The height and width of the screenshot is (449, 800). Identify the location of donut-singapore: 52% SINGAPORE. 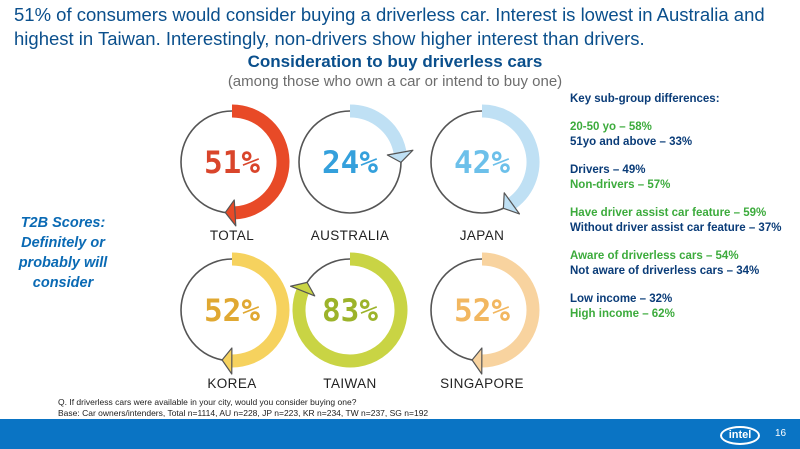
(485, 321).